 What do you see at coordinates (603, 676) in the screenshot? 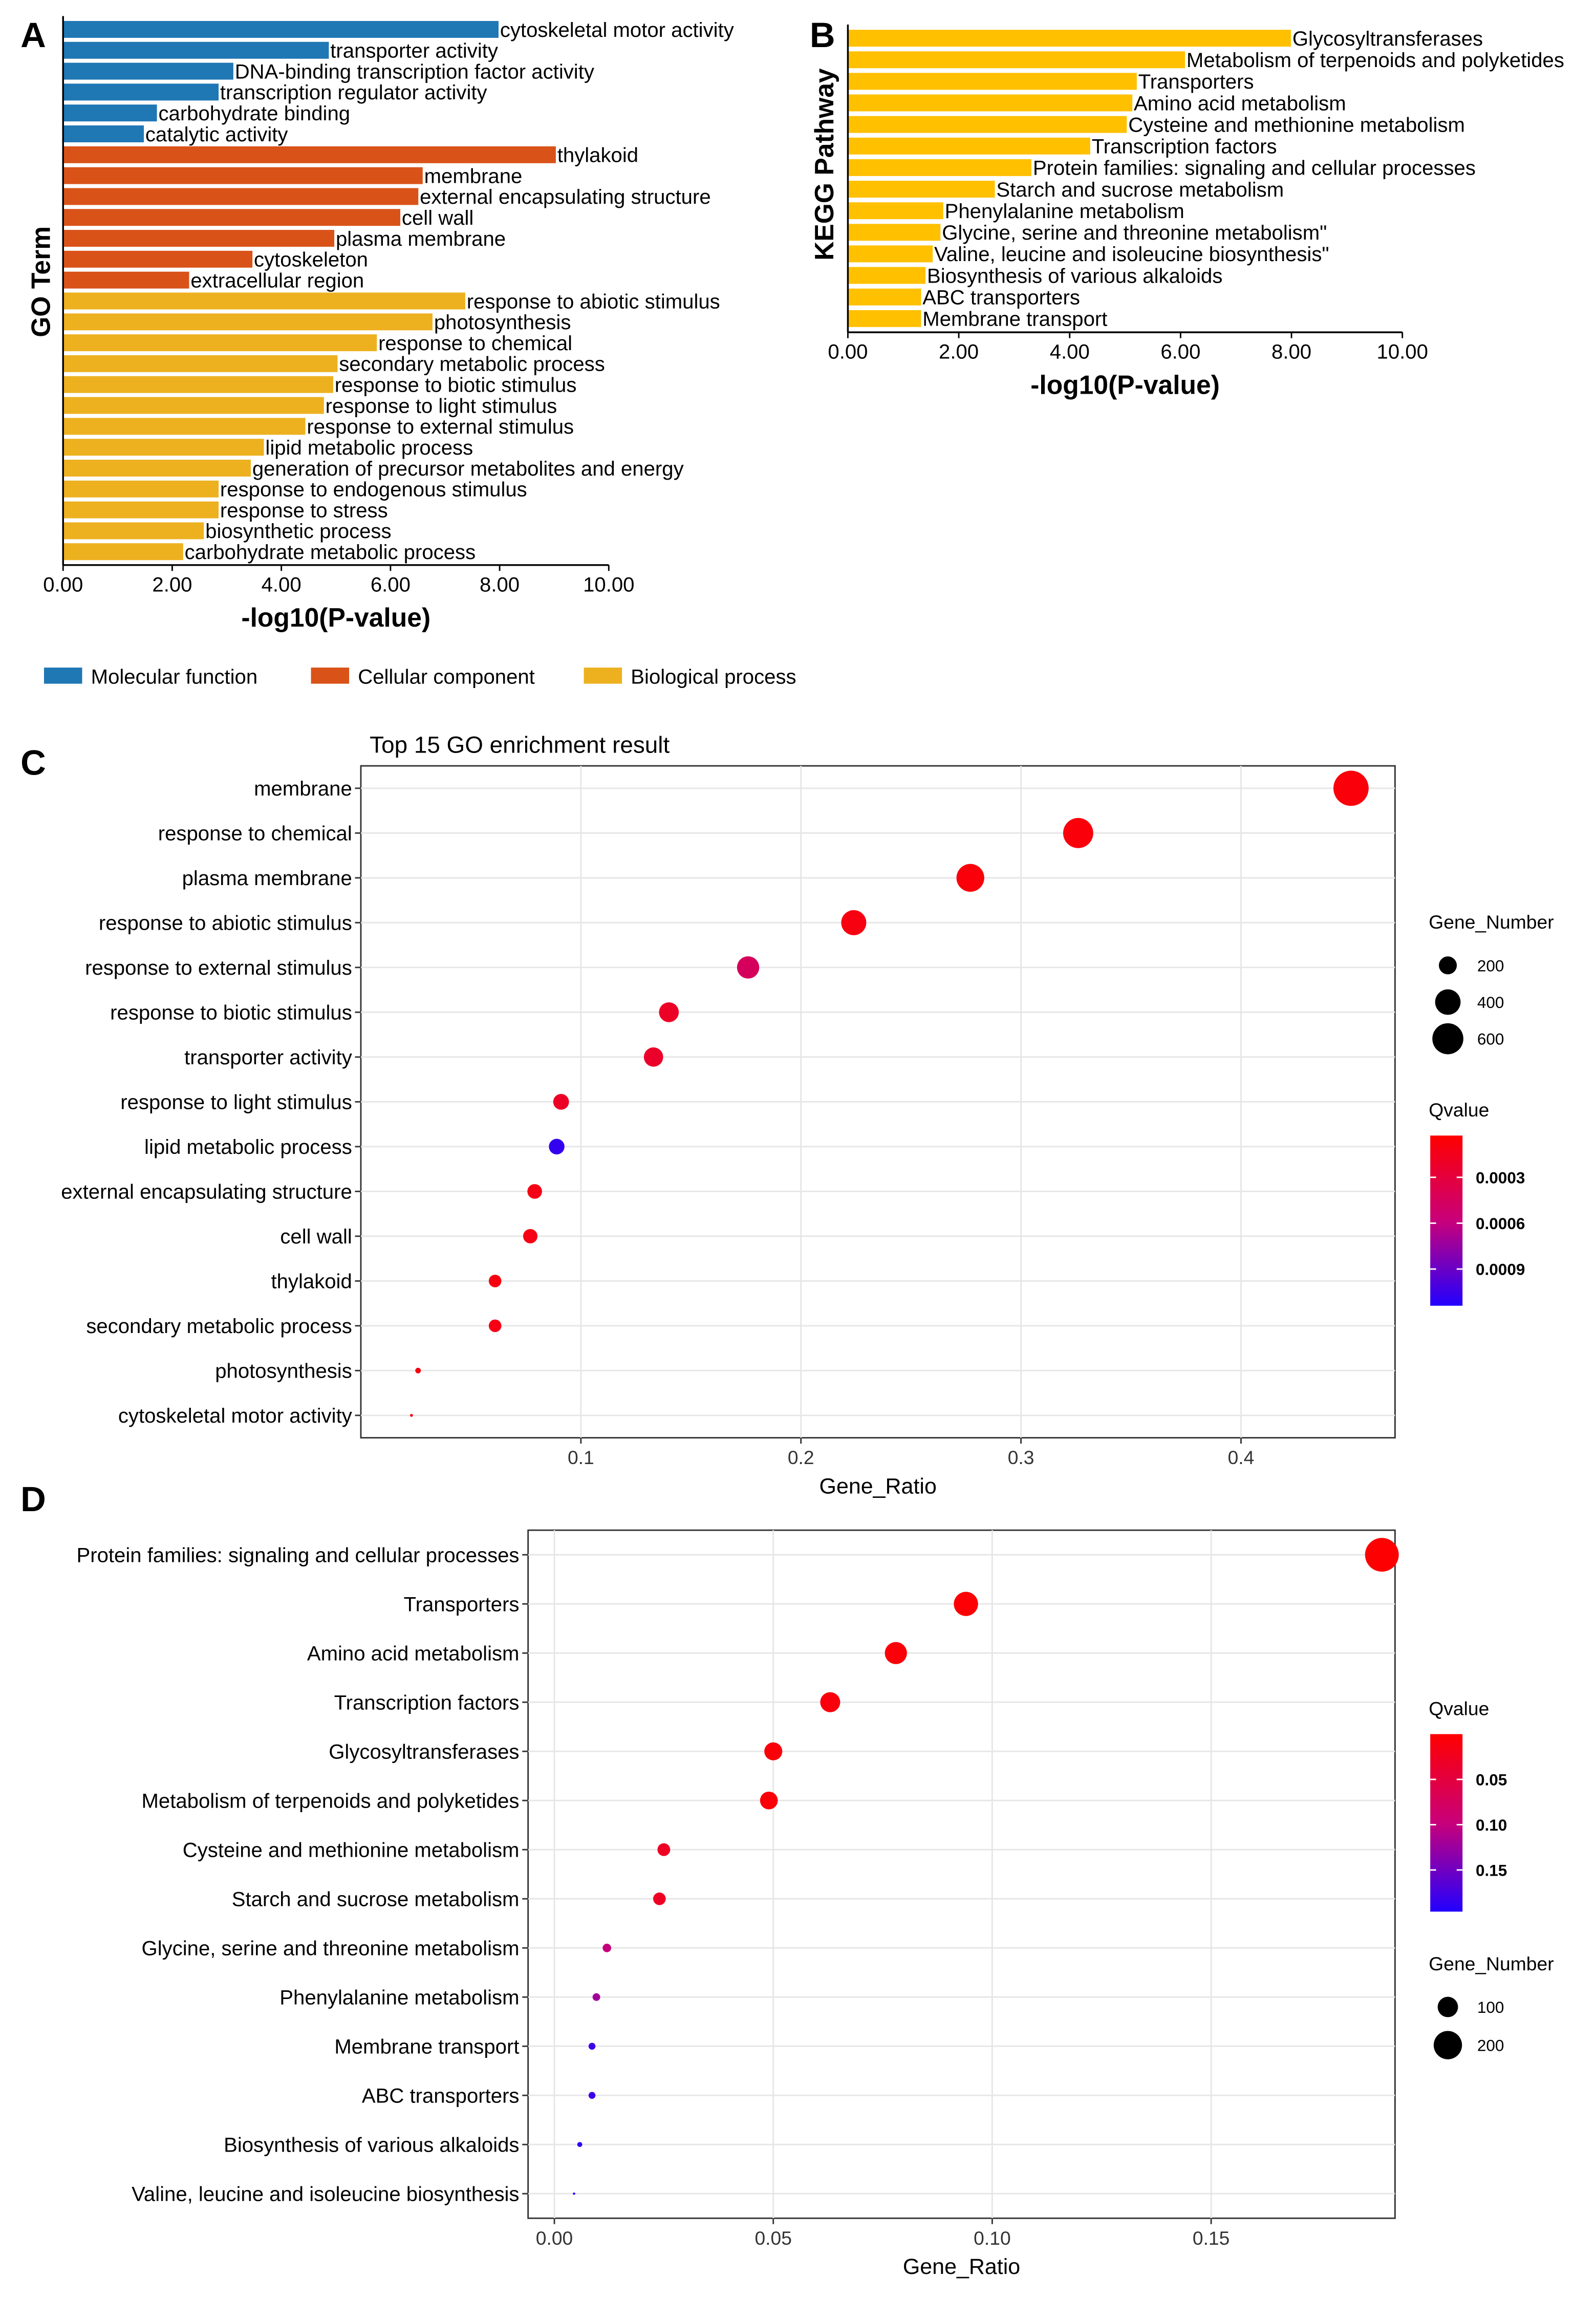
I see `legend-swatch` at bounding box center [603, 676].